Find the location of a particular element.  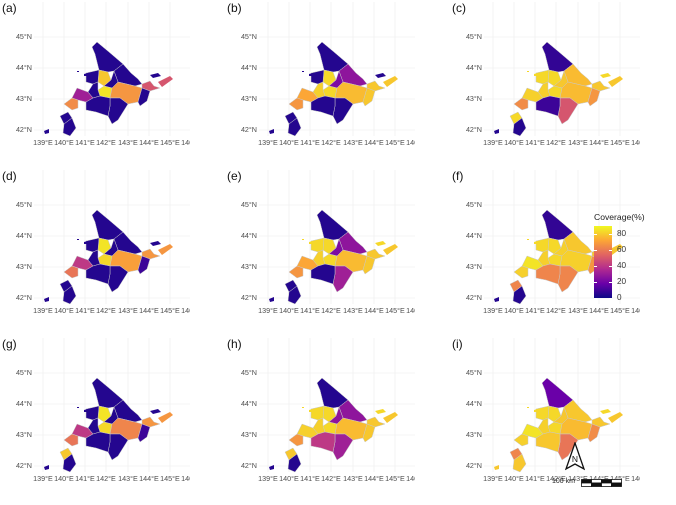

legend-tick-label: 40 is located at coordinates (622, 265).